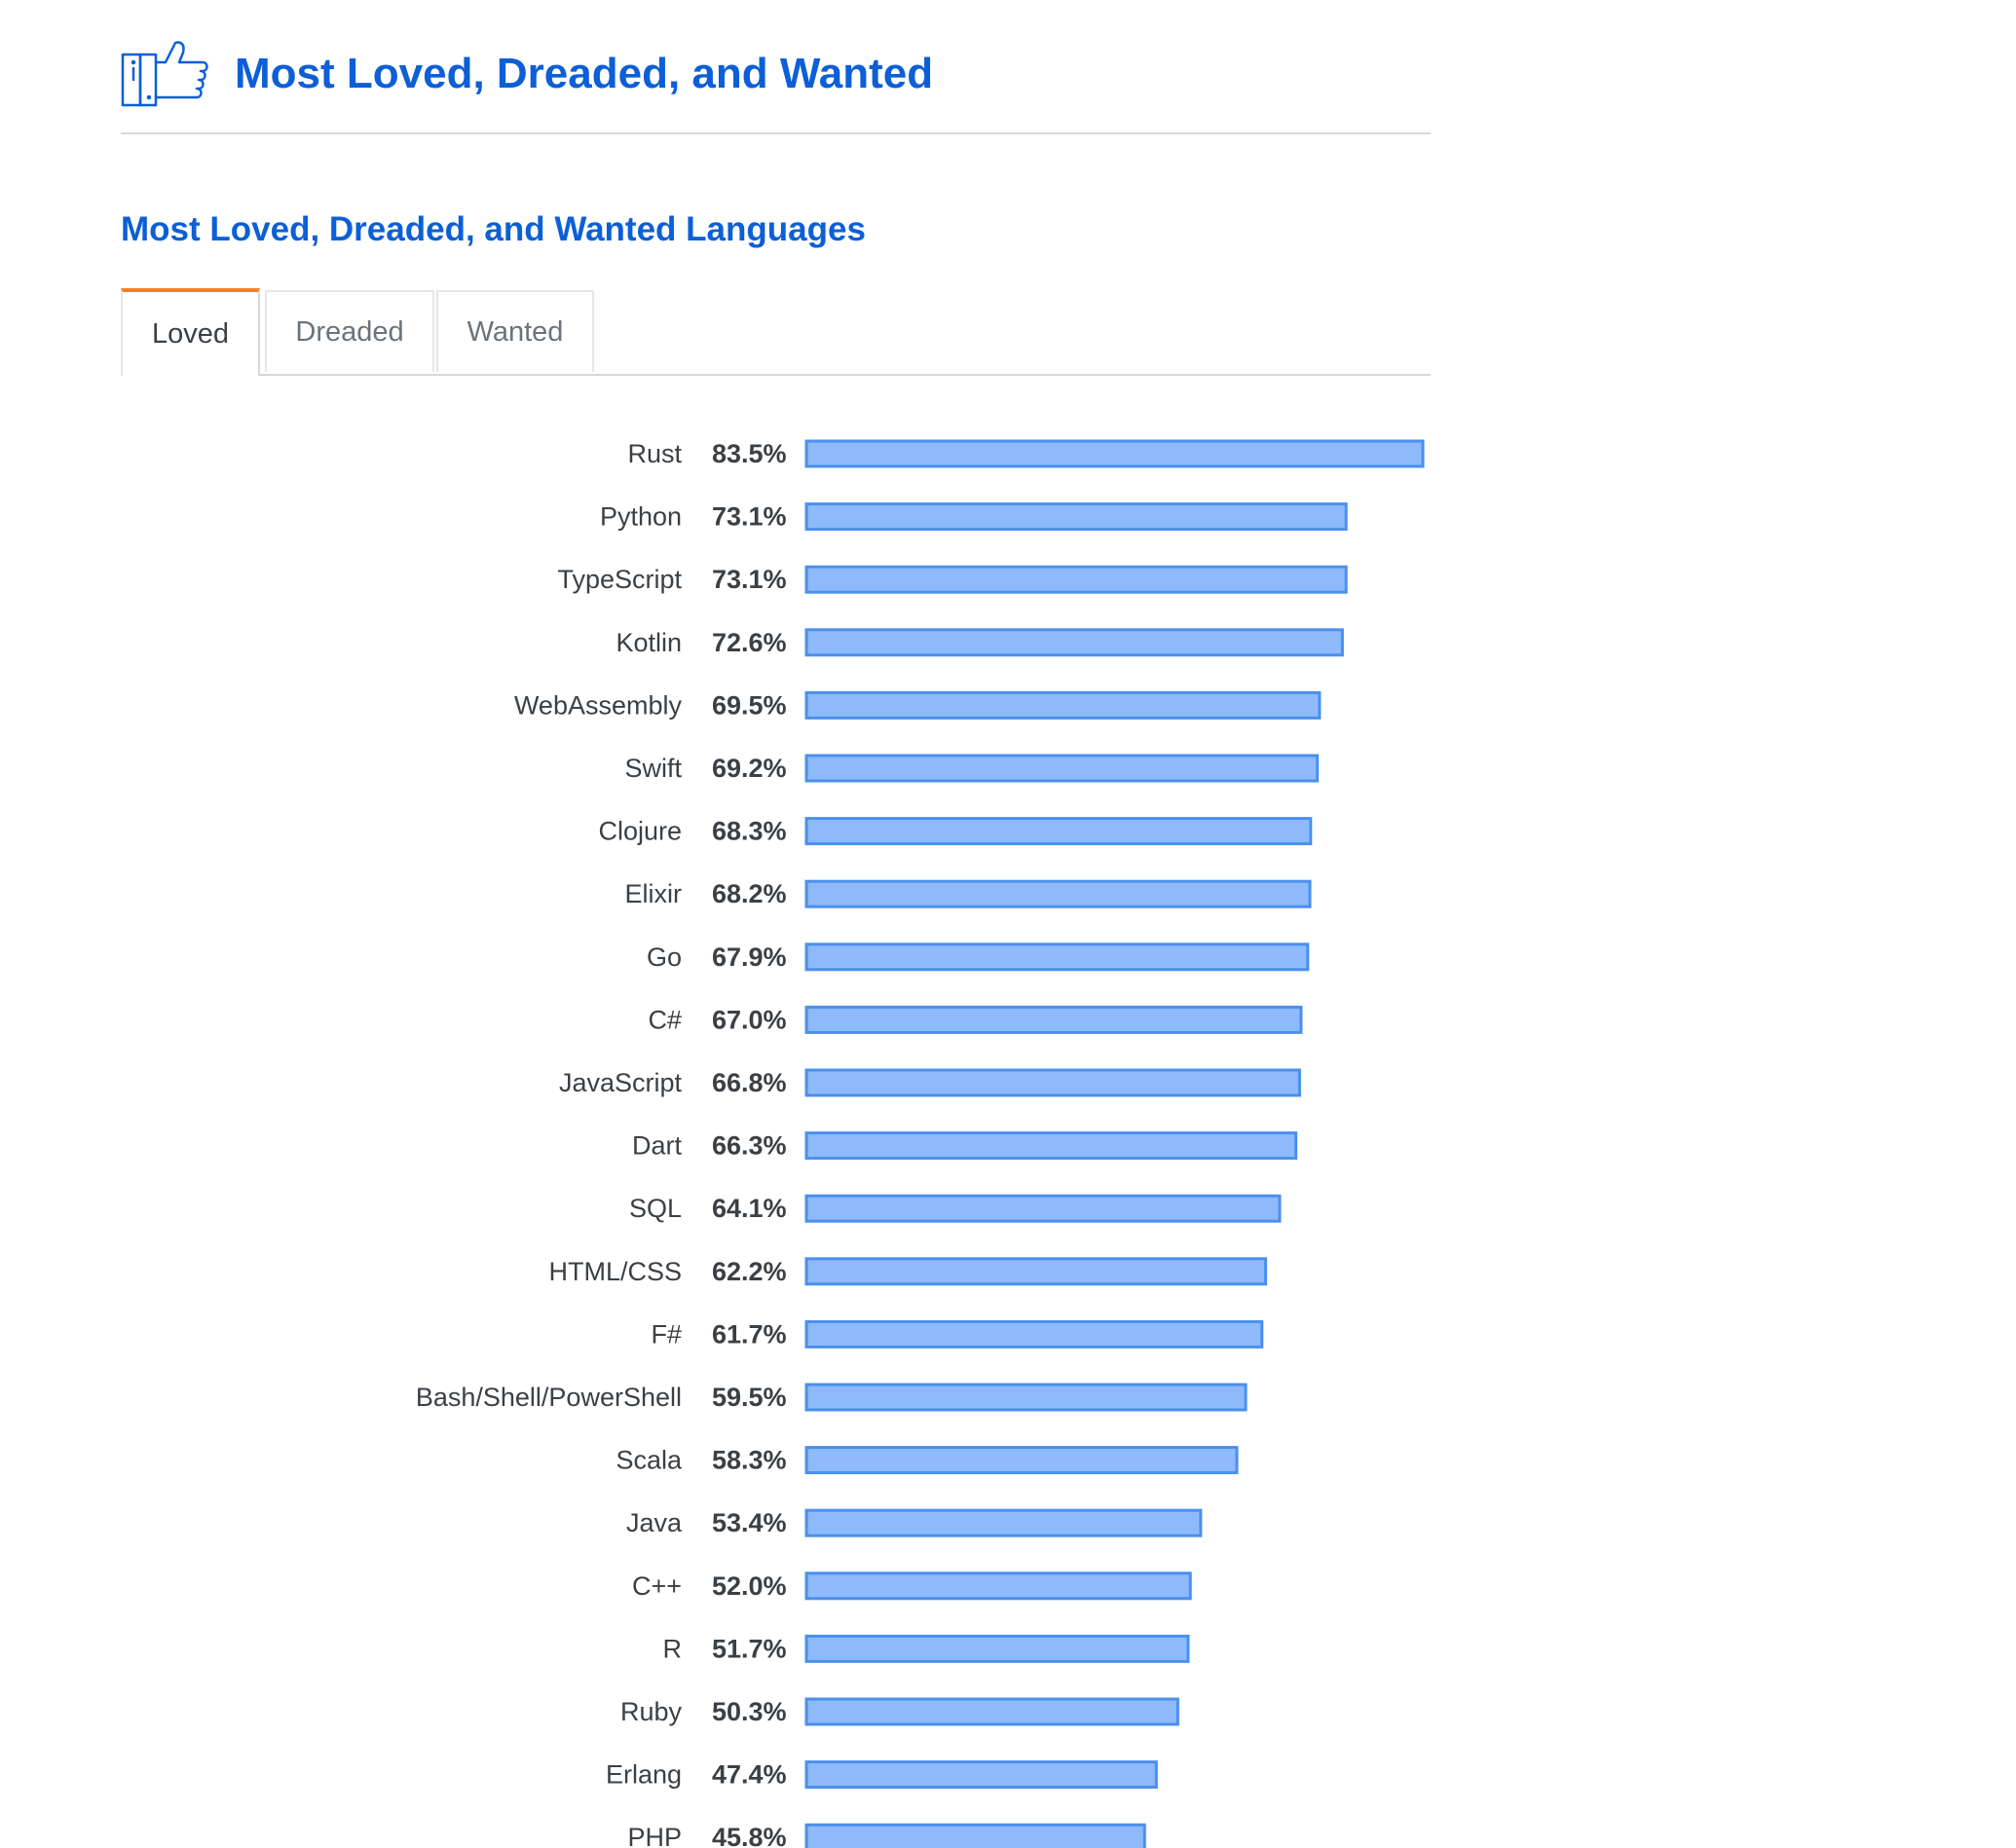 Image resolution: width=2016 pixels, height=1848 pixels. Describe the element at coordinates (1052, 1082) in the screenshot. I see `bar-javascript` at that location.